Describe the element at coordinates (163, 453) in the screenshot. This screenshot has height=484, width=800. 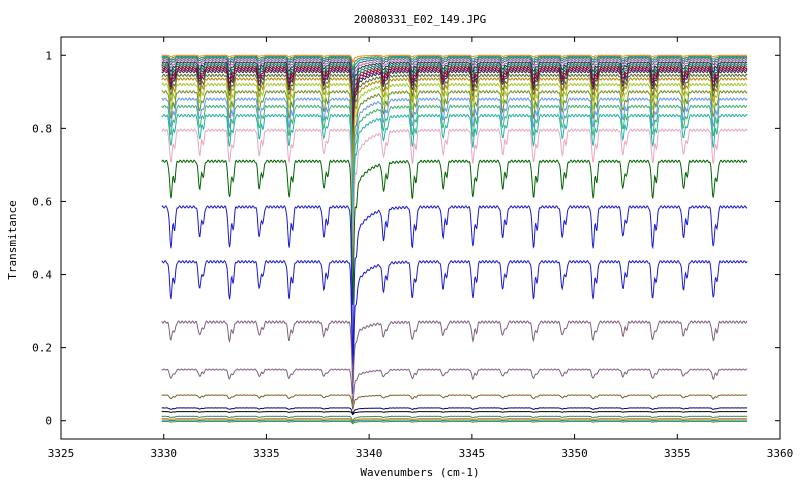
I see `x-tick-label: 3330` at that location.